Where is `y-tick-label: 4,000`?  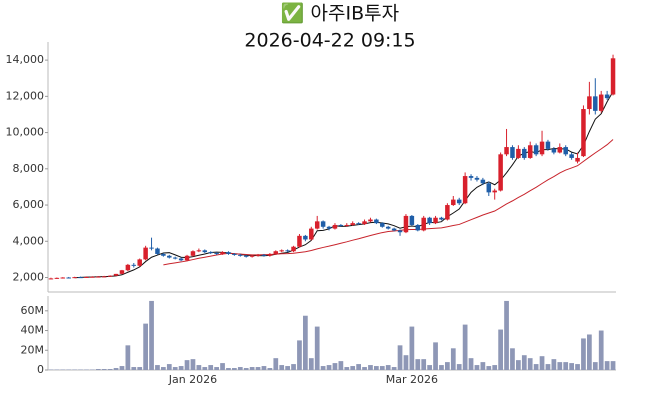
y-tick-label: 4,000 is located at coordinates (29, 240).